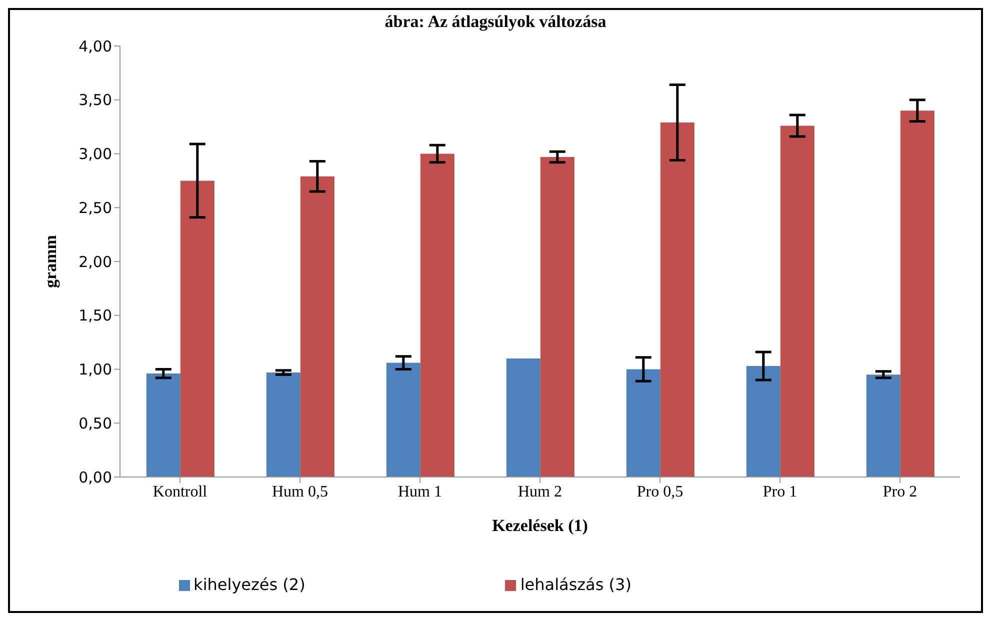  What do you see at coordinates (660, 491) in the screenshot?
I see `x-tick-label: Pro 0,5` at bounding box center [660, 491].